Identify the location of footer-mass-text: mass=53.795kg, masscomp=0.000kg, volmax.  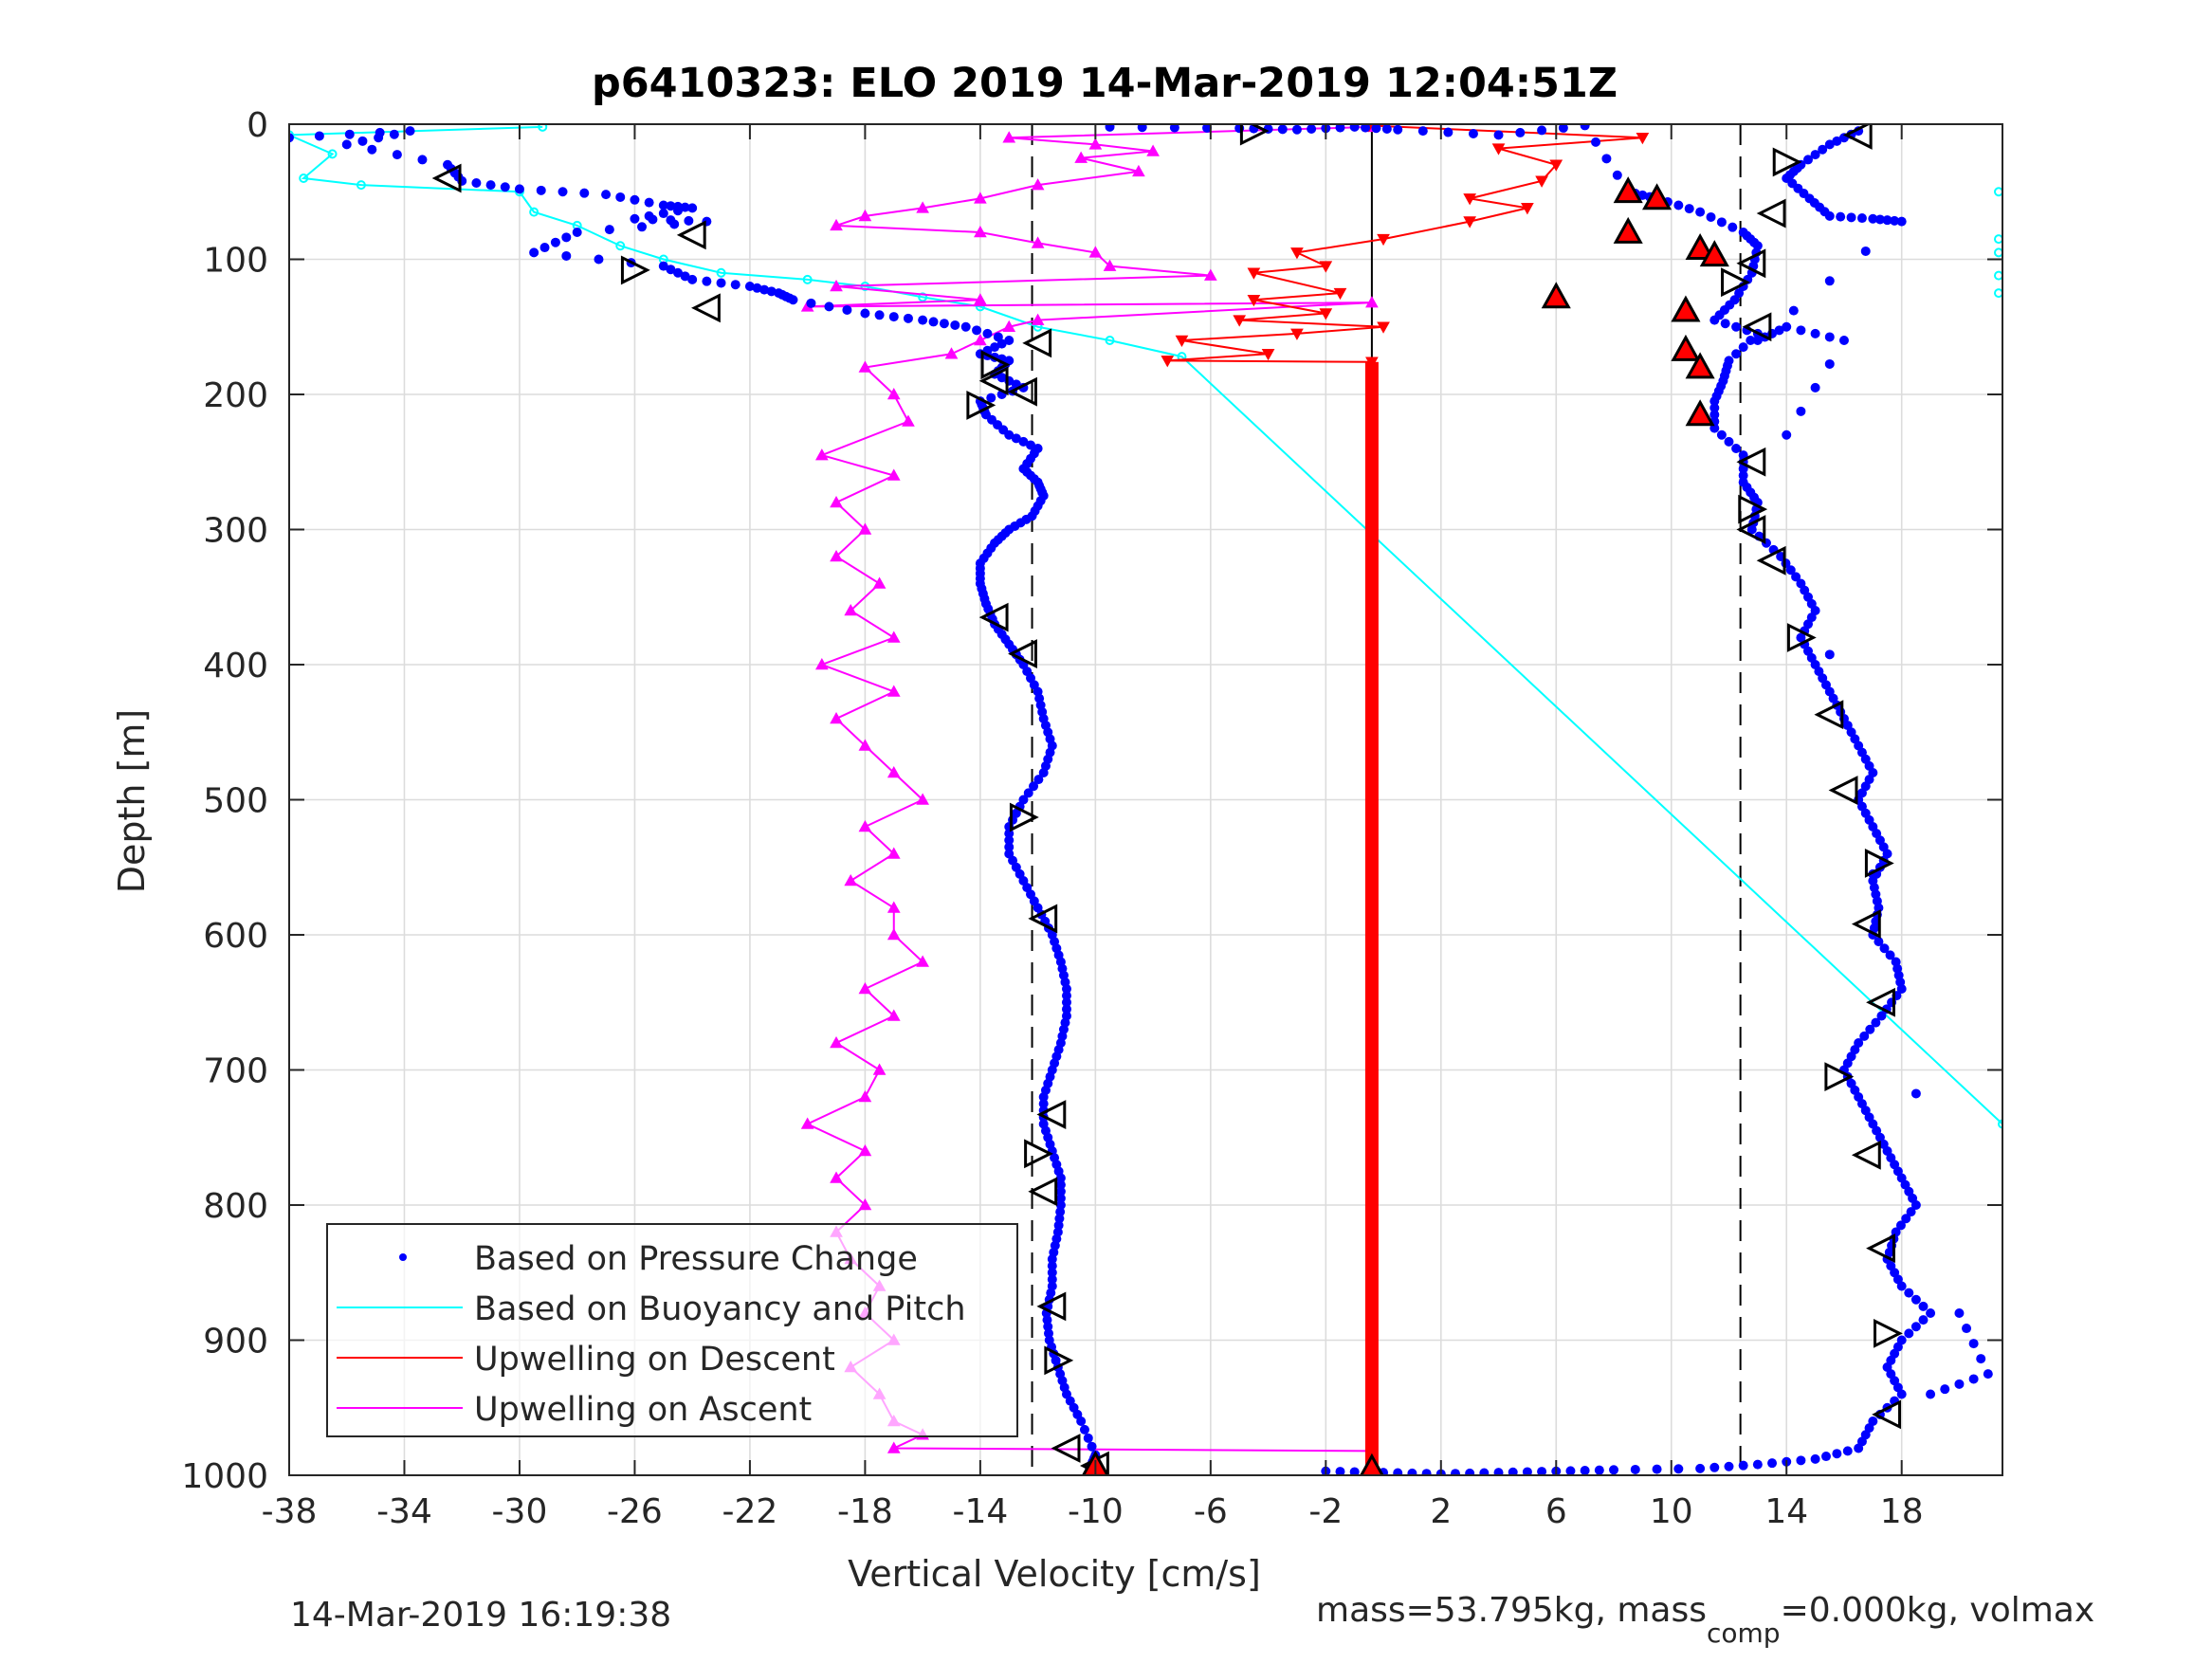
(1705, 1620).